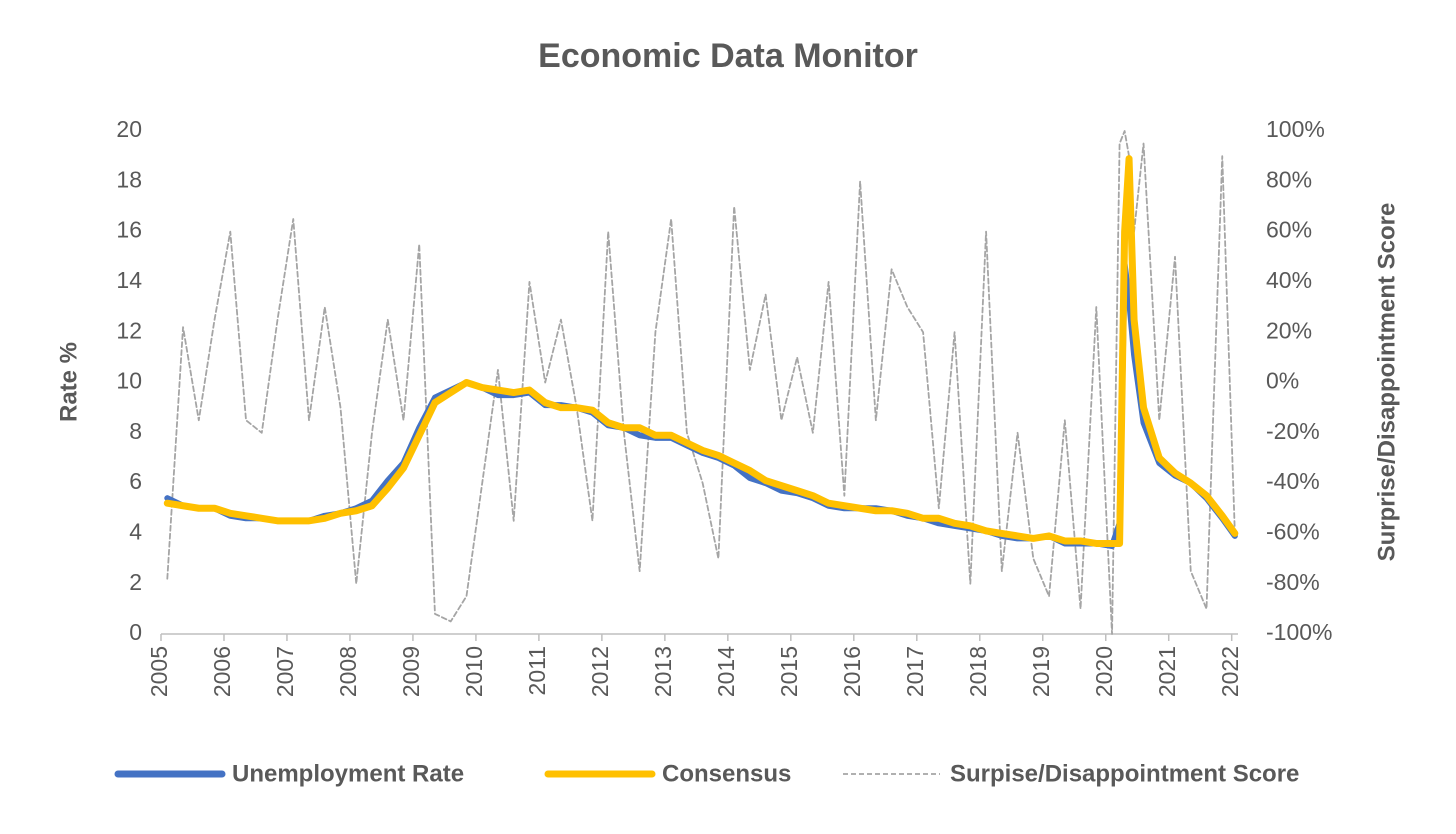  I want to click on x-tick-label: 2022, so click(1230, 671).